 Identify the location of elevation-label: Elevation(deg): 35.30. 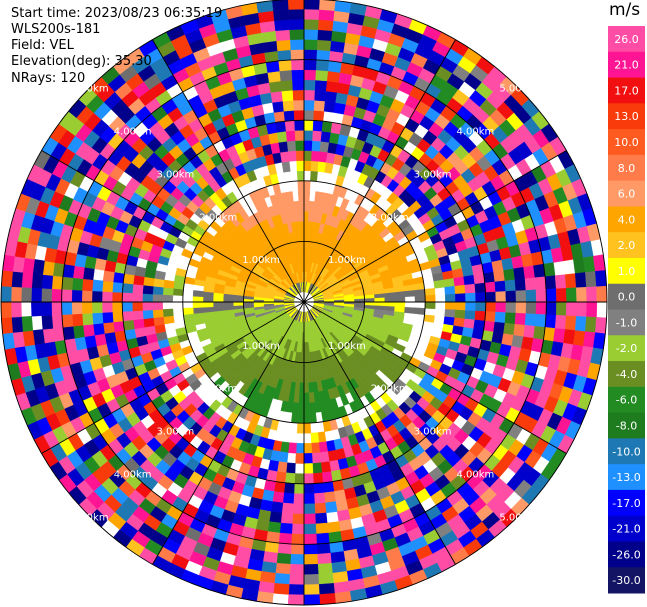
(81, 61).